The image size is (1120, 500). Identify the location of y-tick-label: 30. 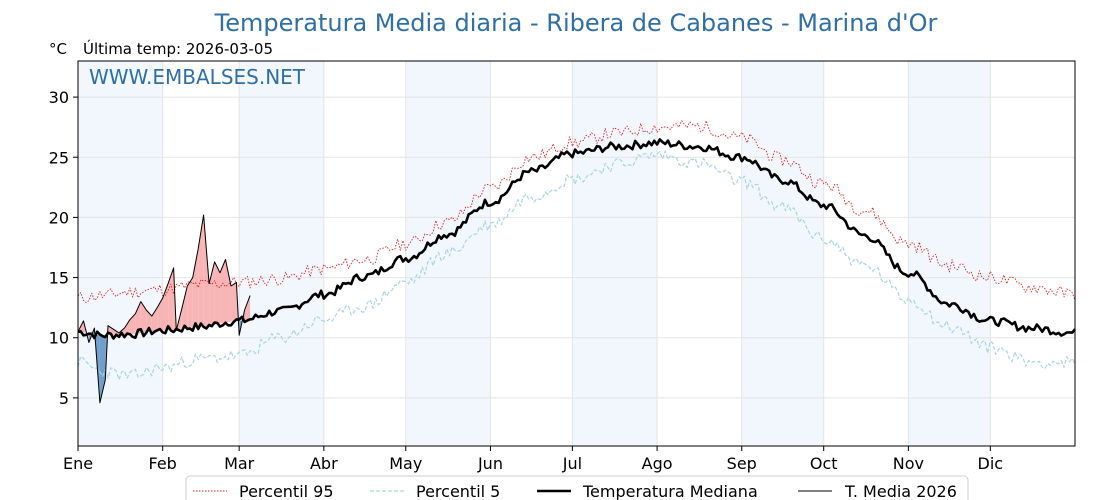
(59, 97).